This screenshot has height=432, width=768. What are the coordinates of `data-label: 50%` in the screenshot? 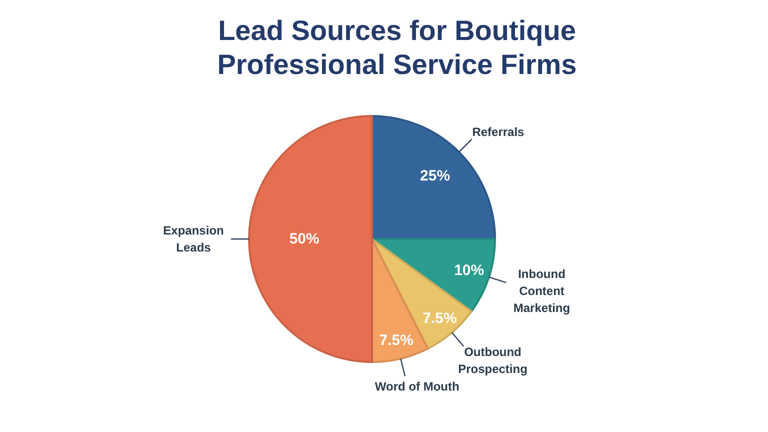 It's located at (304, 239).